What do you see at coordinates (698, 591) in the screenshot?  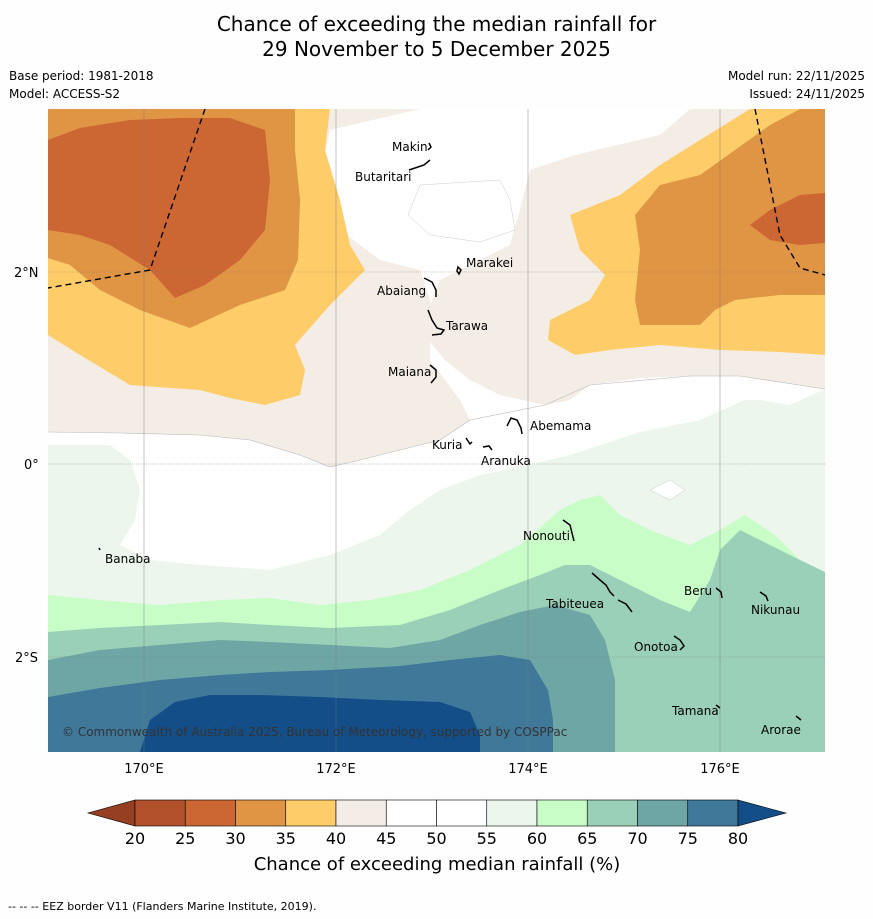 I see `label-beru: Beru` at bounding box center [698, 591].